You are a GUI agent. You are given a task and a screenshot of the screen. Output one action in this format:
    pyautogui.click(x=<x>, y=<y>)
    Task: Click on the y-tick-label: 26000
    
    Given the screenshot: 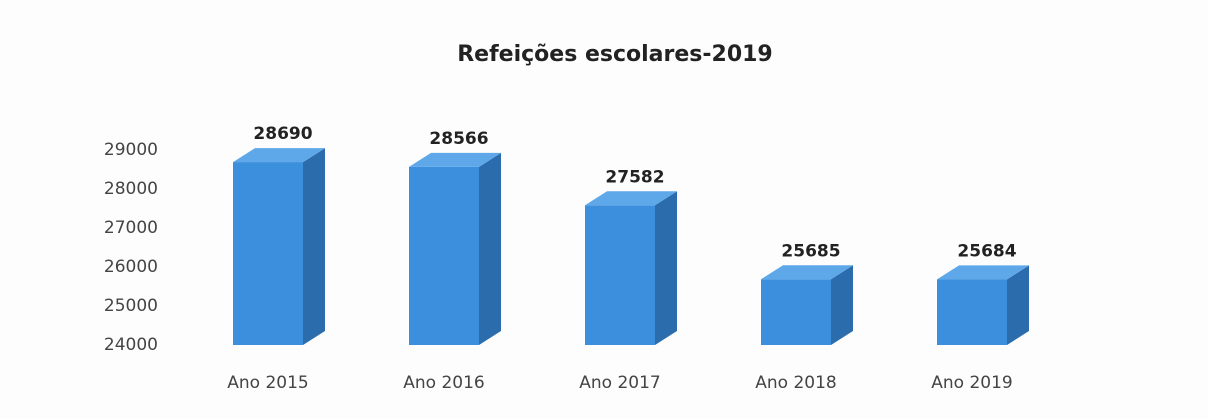 What is the action you would take?
    pyautogui.click(x=131, y=267)
    